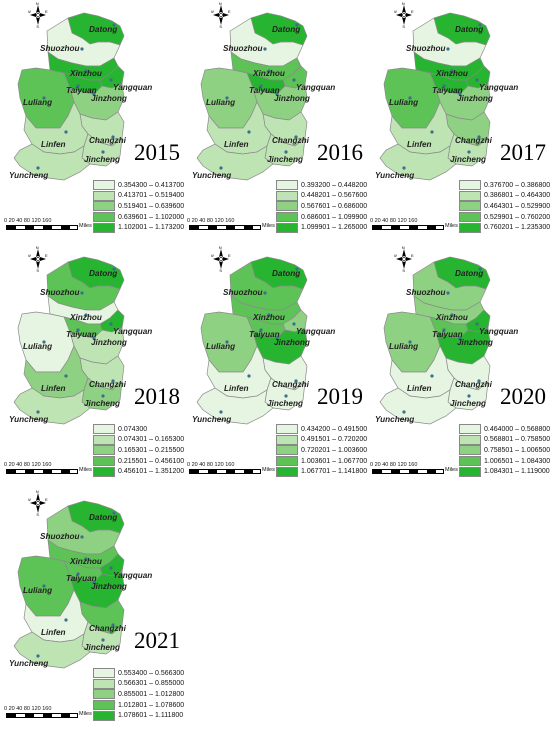 The width and height of the screenshot is (550, 734). Describe the element at coordinates (49, 713) in the screenshot. I see `scale-bar: 0 20 40 80 120 160 Miles` at that location.